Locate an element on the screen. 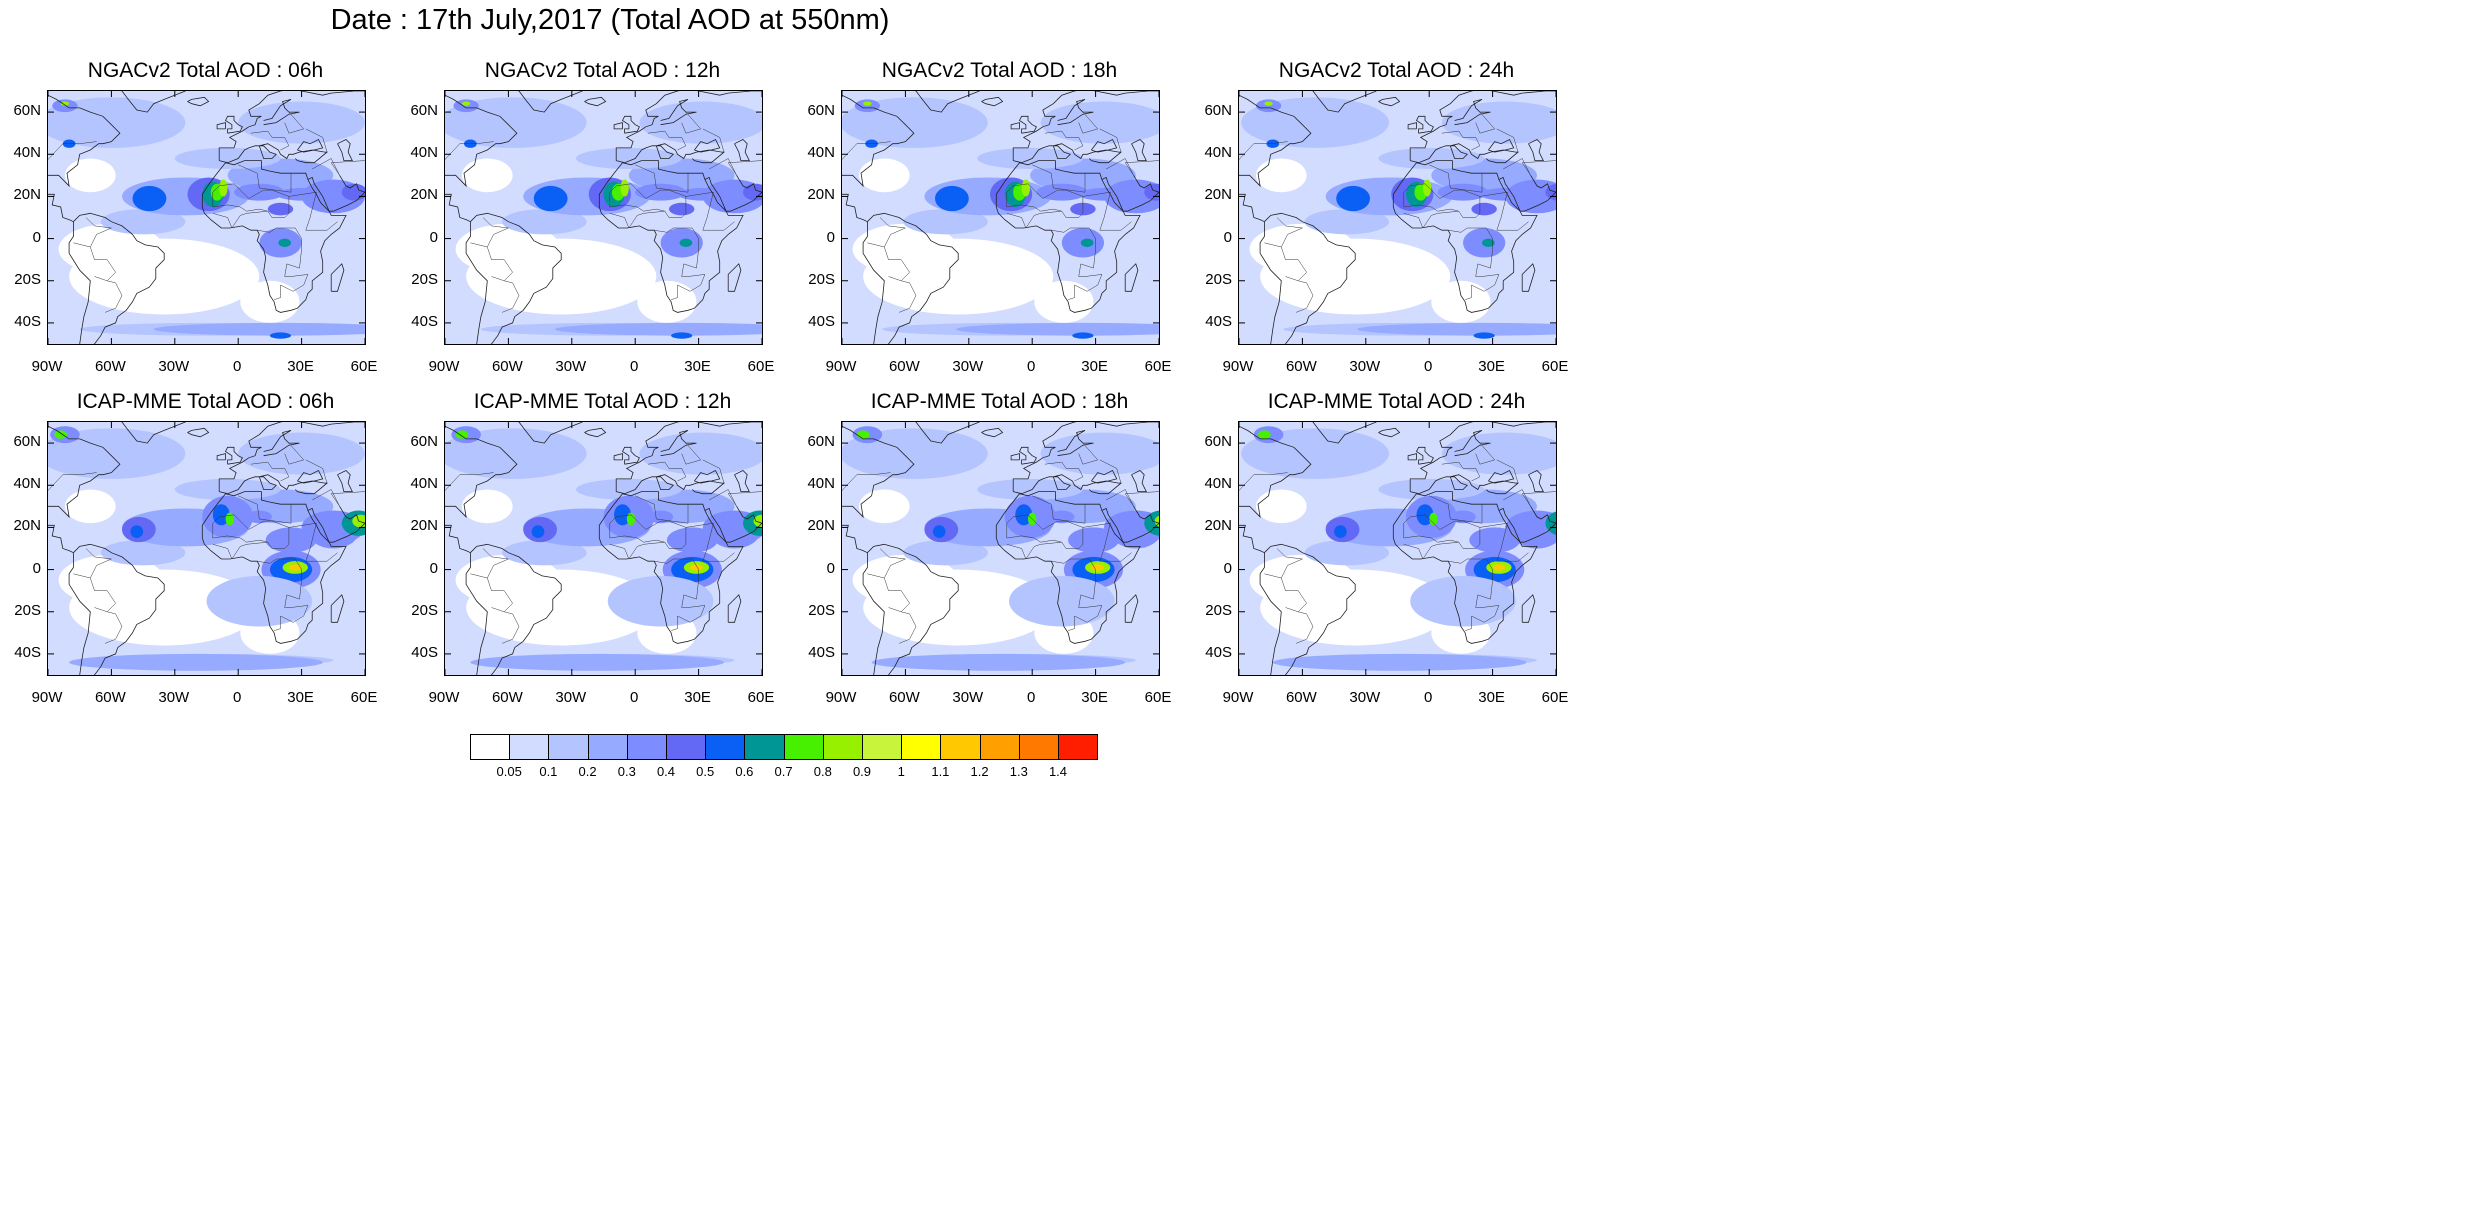 The image size is (2466, 1222). lat-label: 40S is located at coordinates (821, 321).